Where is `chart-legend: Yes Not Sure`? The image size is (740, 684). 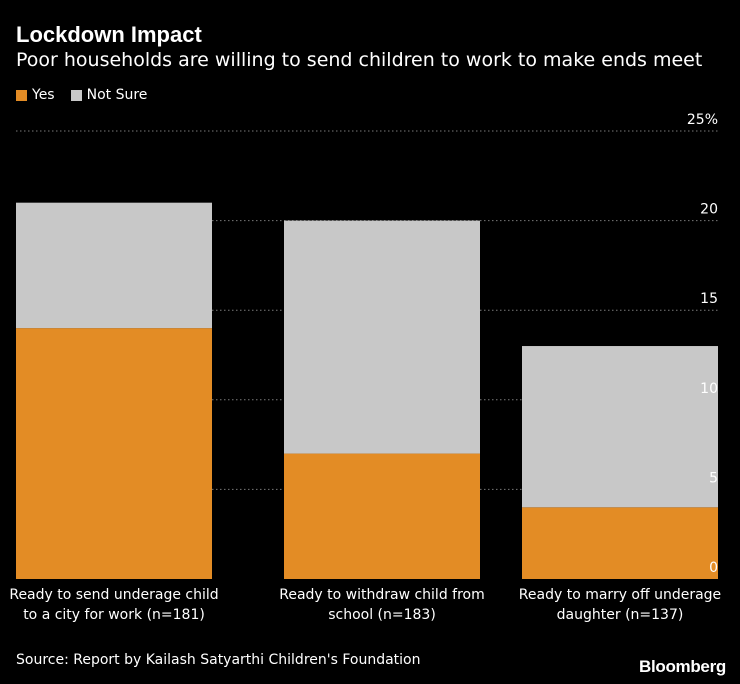 chart-legend: Yes Not Sure is located at coordinates (89, 95).